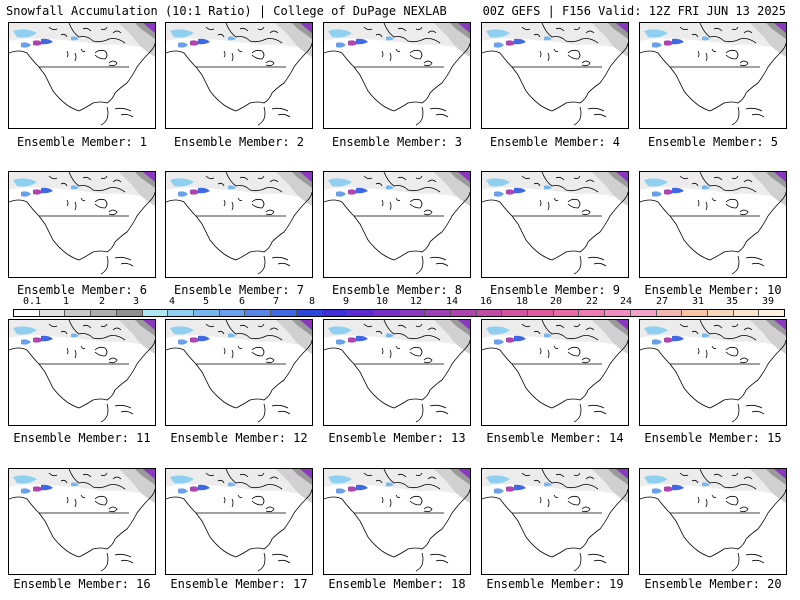 Image resolution: width=800 pixels, height=600 pixels. What do you see at coordinates (555, 584) in the screenshot?
I see `ensemble-member-label: Ensemble Member: 19` at bounding box center [555, 584].